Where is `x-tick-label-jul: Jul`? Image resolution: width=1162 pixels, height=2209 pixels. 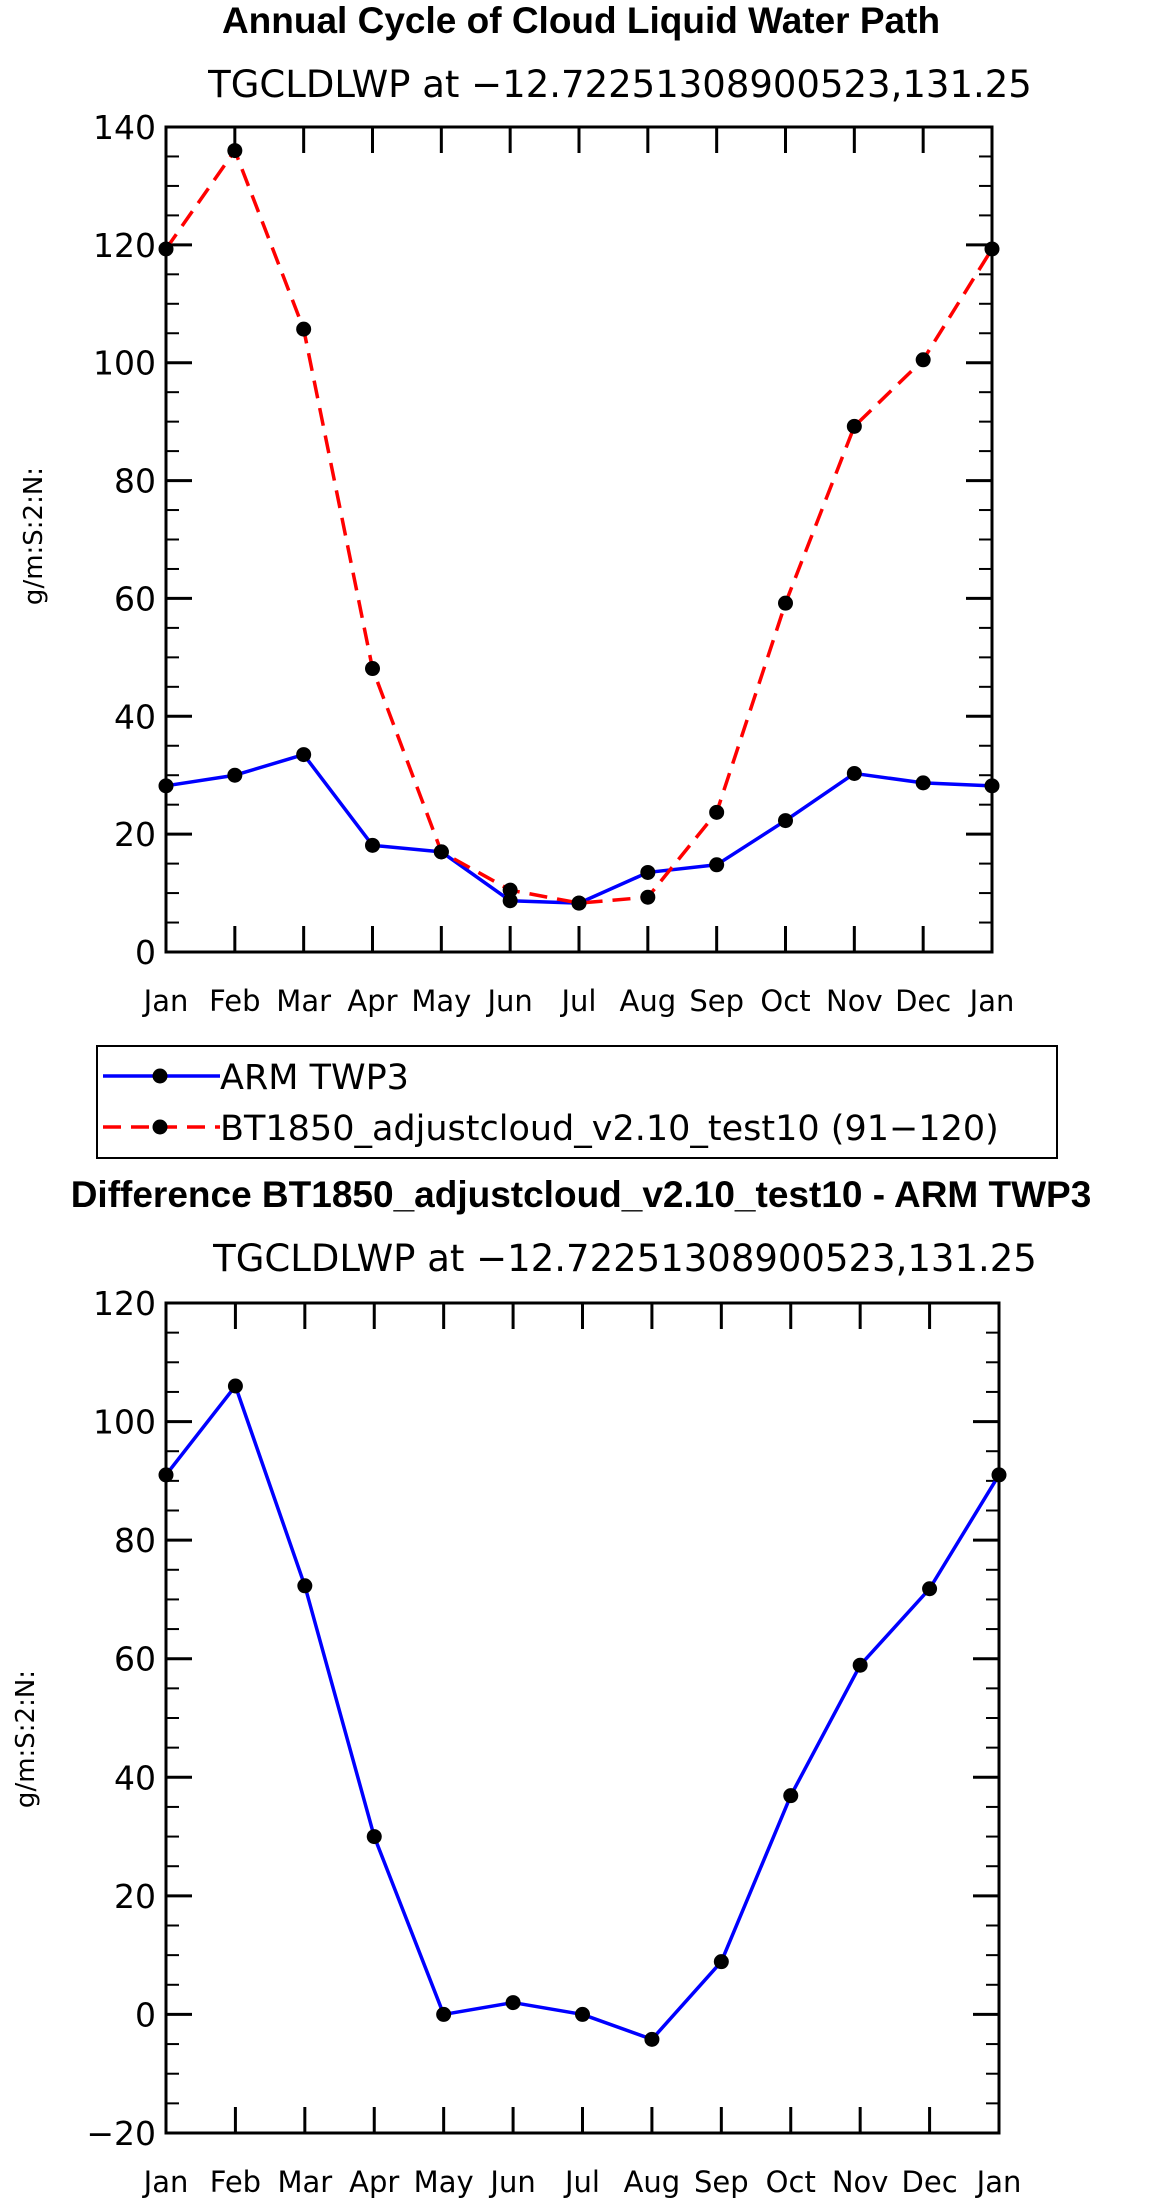
x-tick-label-jul: Jul is located at coordinates (581, 2182).